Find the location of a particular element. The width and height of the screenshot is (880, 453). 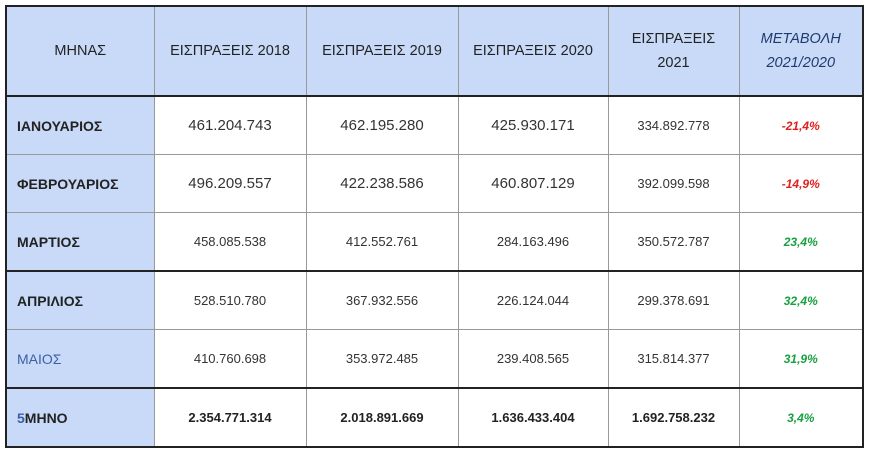

cell-text: 226.124.044 is located at coordinates (533, 300).